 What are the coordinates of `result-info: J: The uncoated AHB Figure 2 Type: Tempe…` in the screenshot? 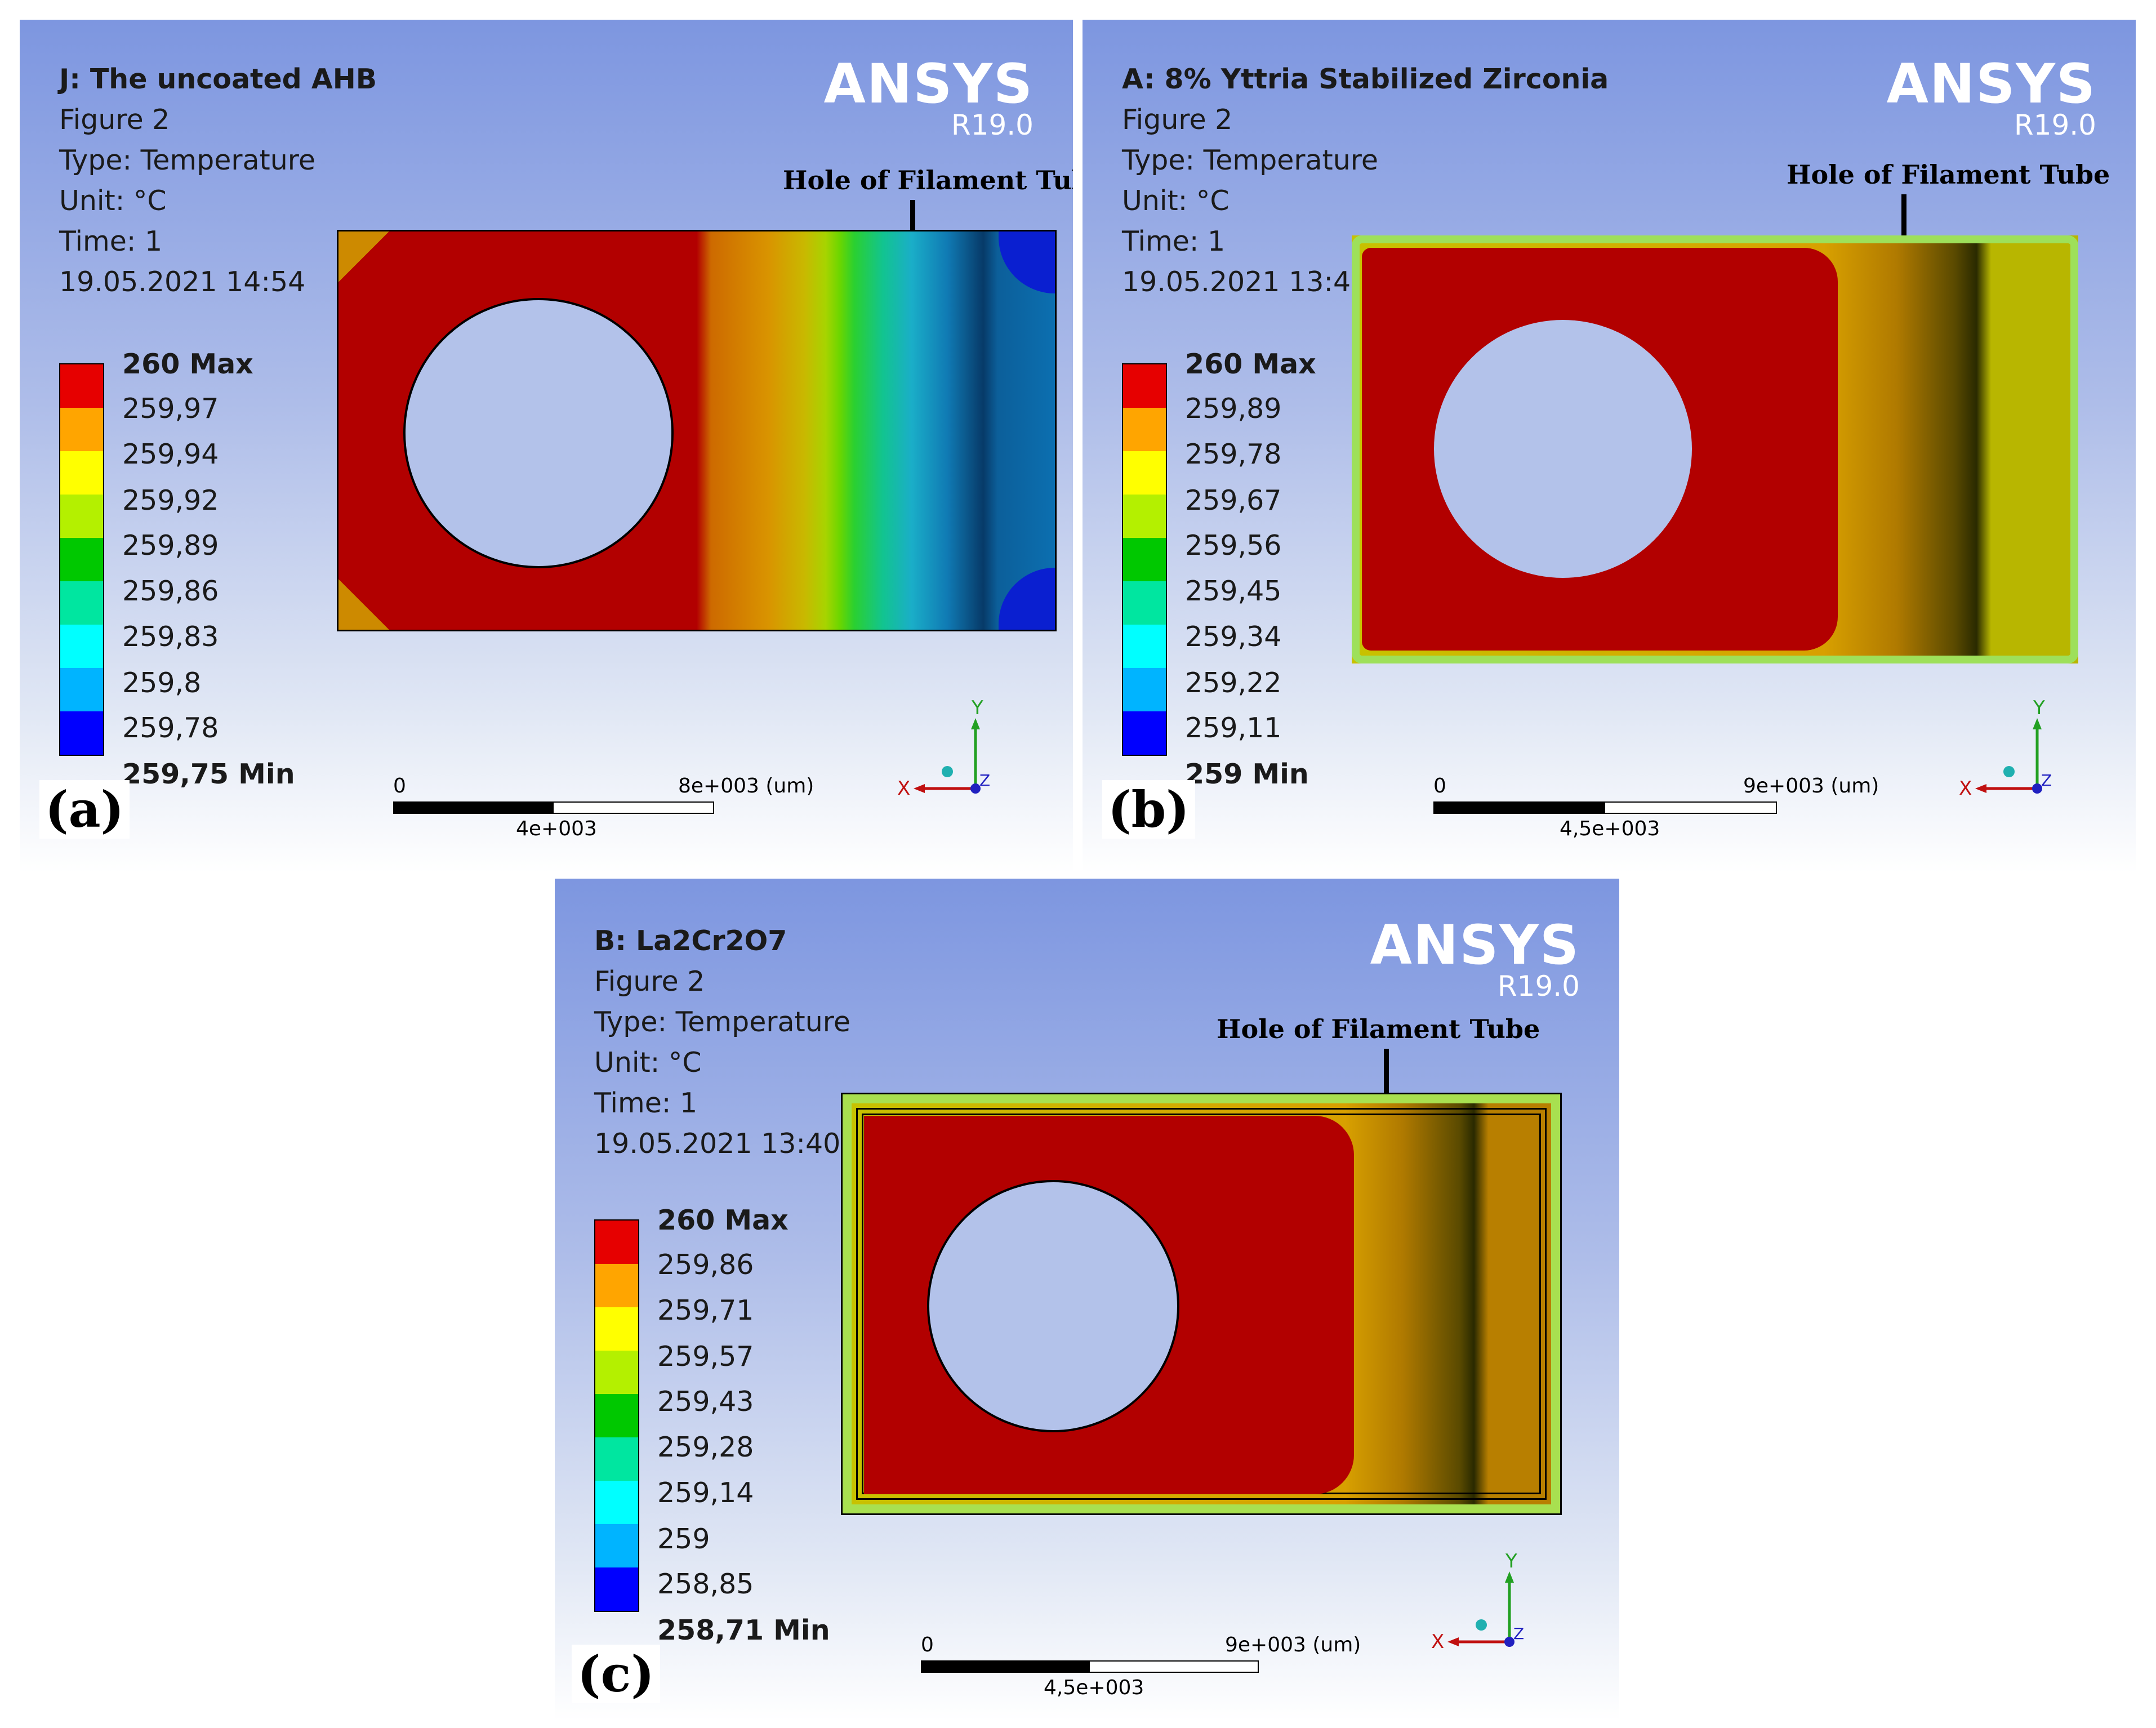 It's located at (218, 180).